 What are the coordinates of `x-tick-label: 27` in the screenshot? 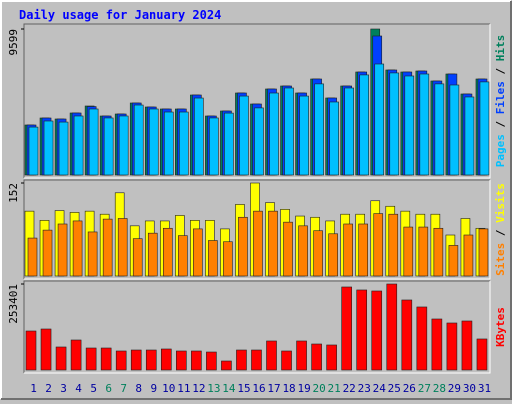 It's located at (424, 388).